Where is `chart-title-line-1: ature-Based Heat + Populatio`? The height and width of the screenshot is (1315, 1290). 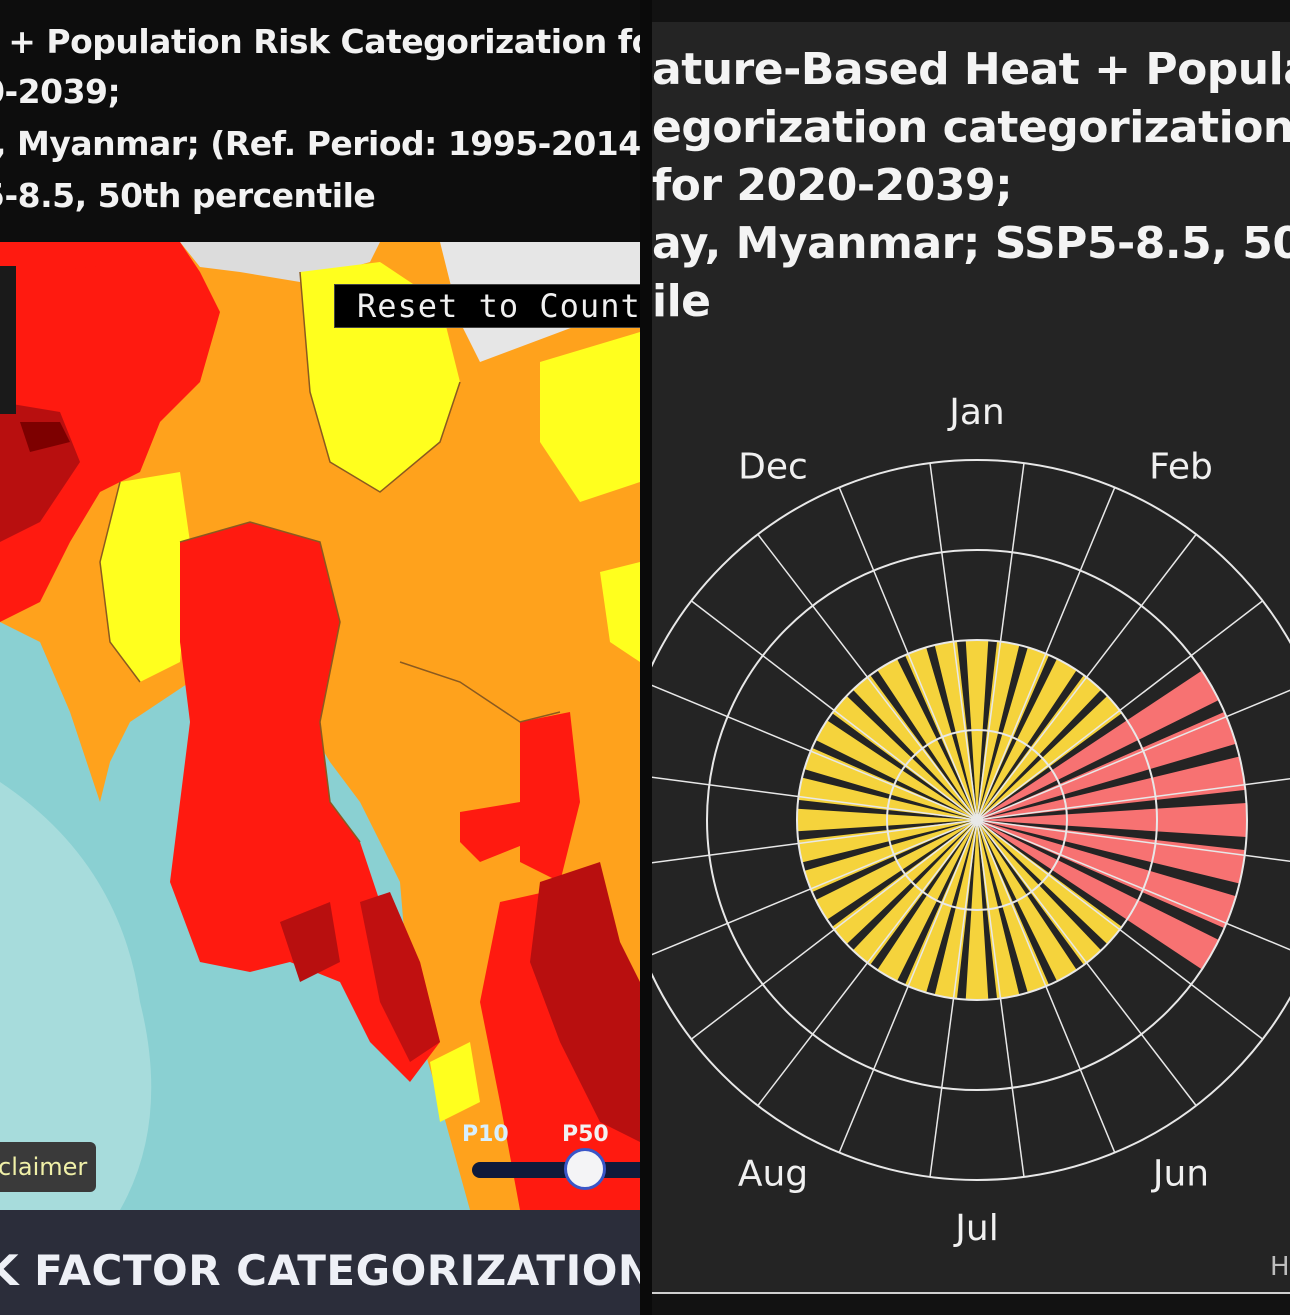
chart-title-line-1: ature-Based Heat + Populatio is located at coordinates (971, 69).